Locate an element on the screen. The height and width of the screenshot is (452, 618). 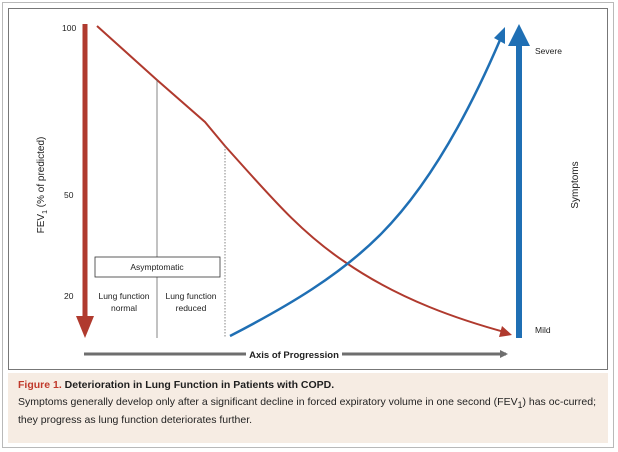
symptoms-axis-label: Symptoms is located at coordinates (575, 184).